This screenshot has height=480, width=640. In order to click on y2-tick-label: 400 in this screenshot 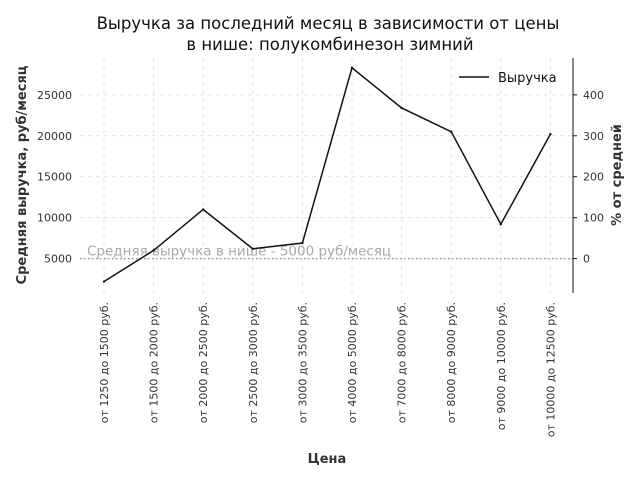, I will do `click(593, 95)`.